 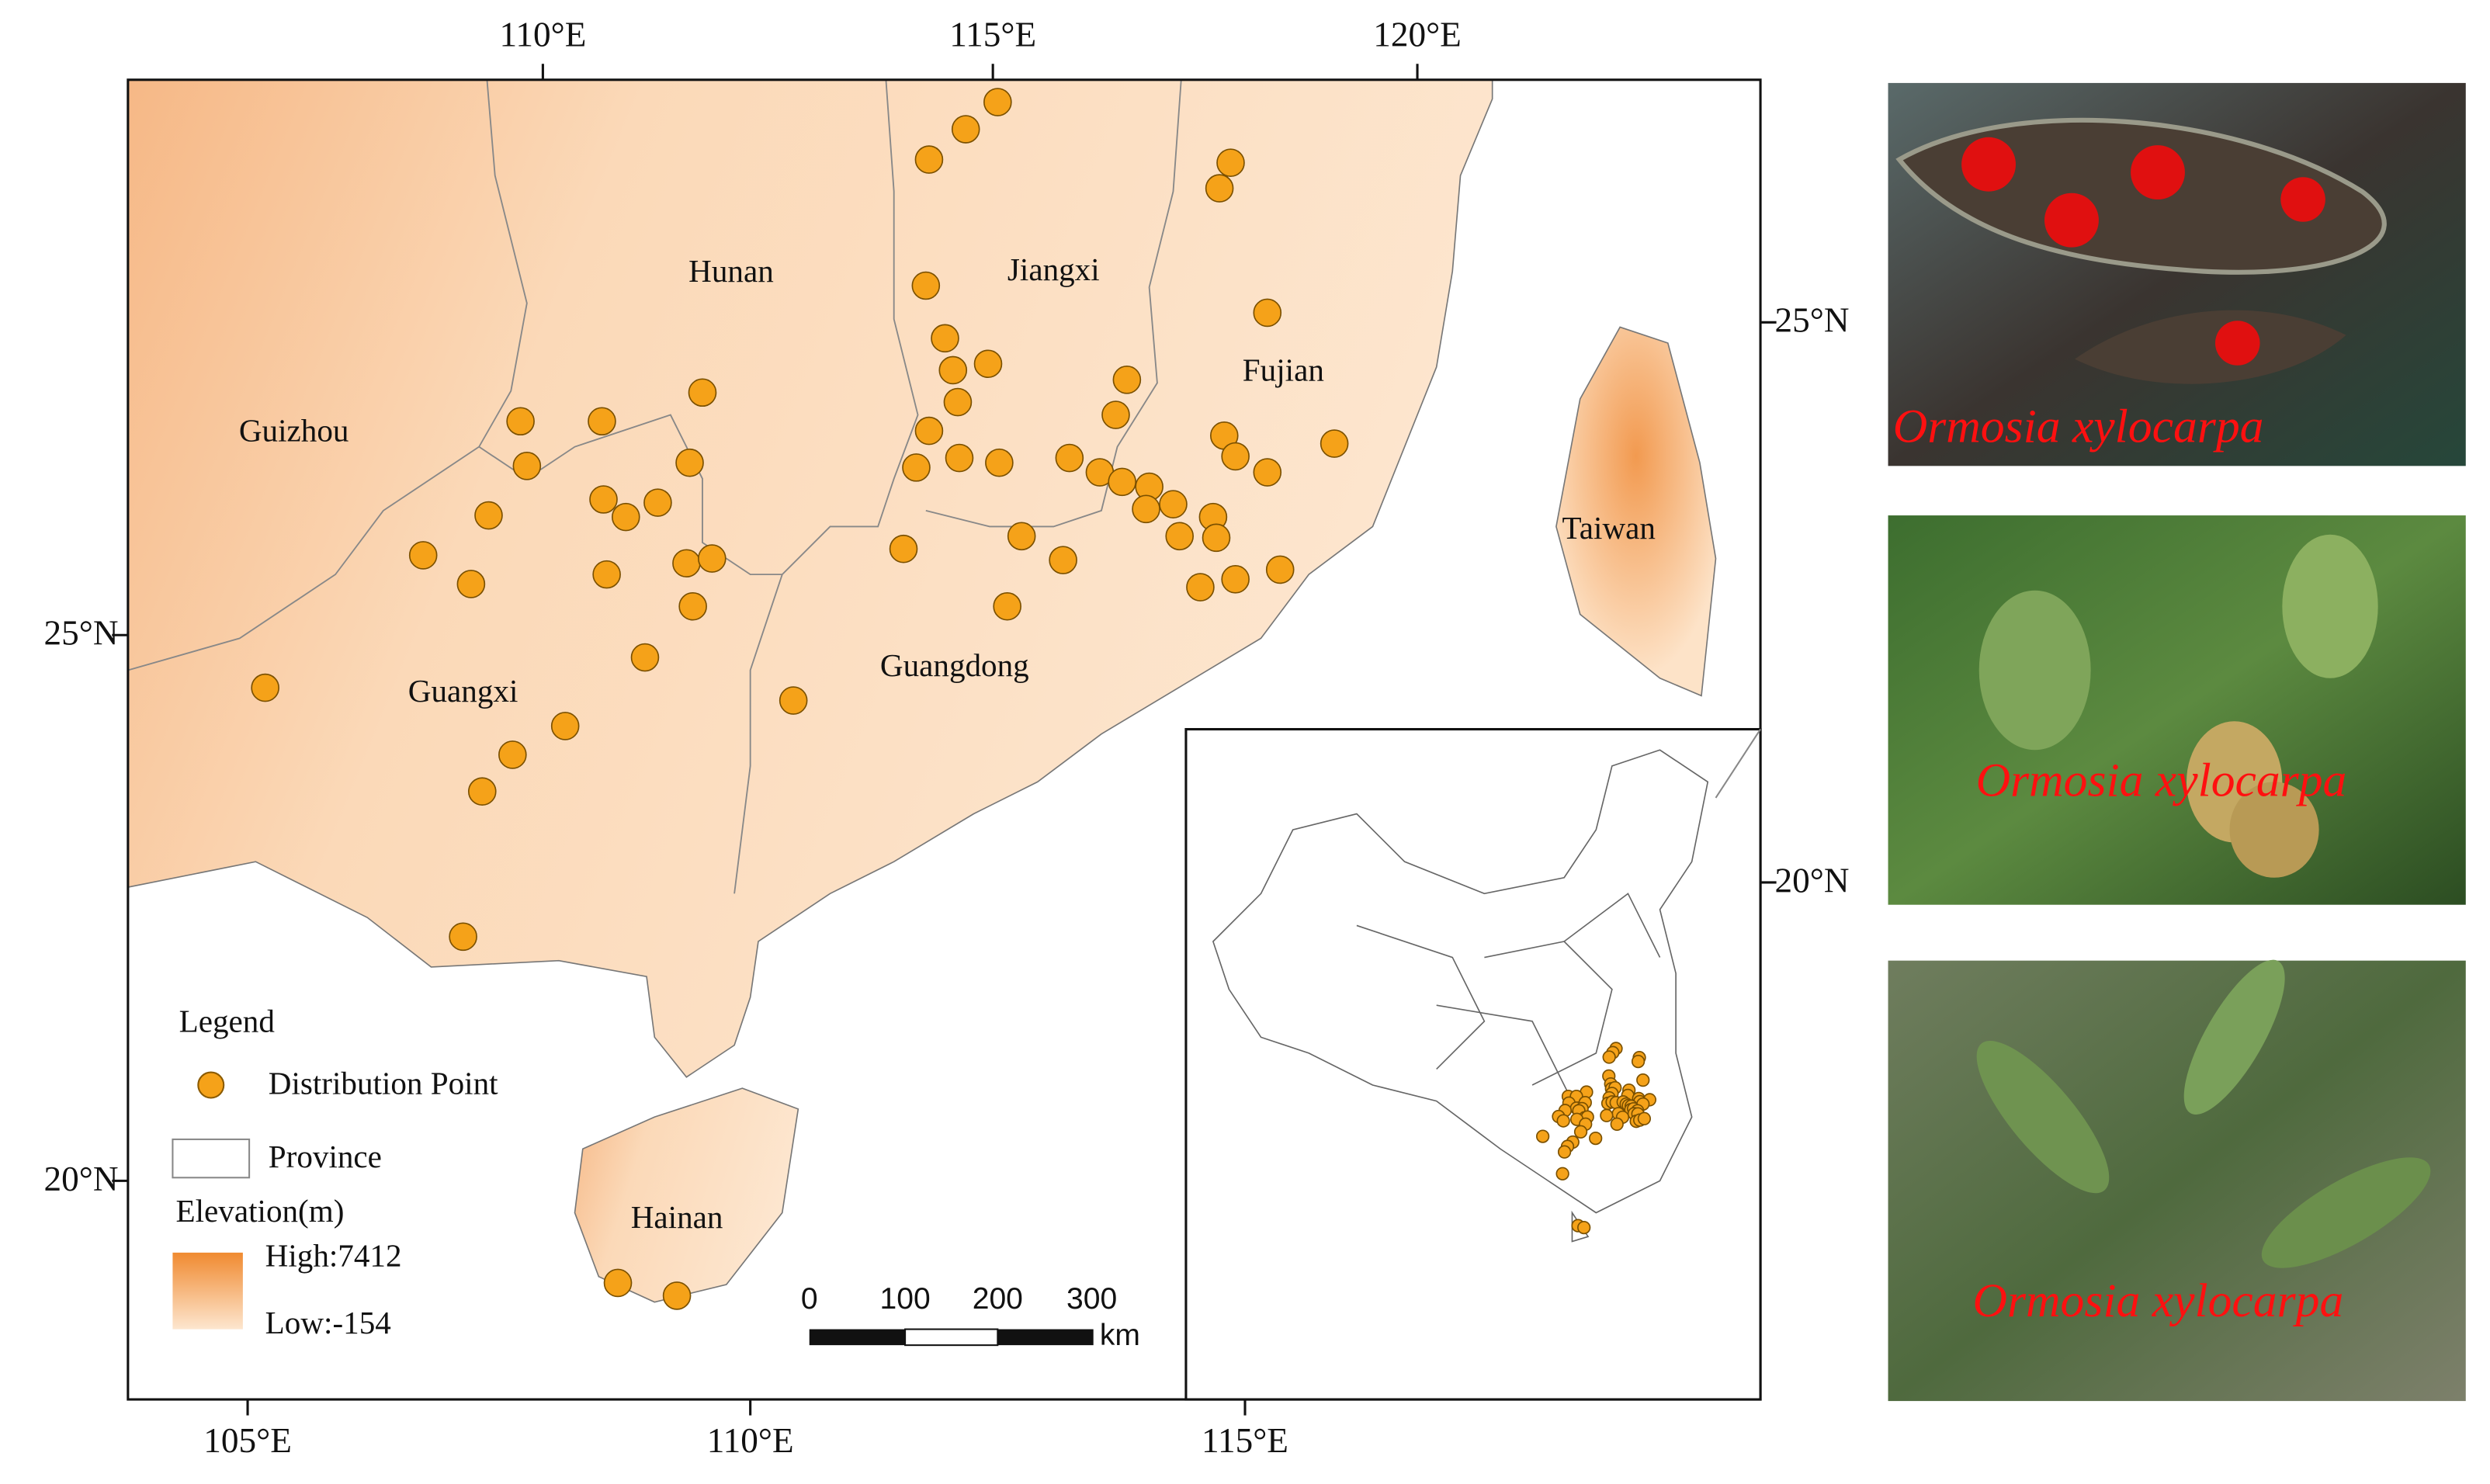 I want to click on scale-unit: km, so click(x=1120, y=1336).